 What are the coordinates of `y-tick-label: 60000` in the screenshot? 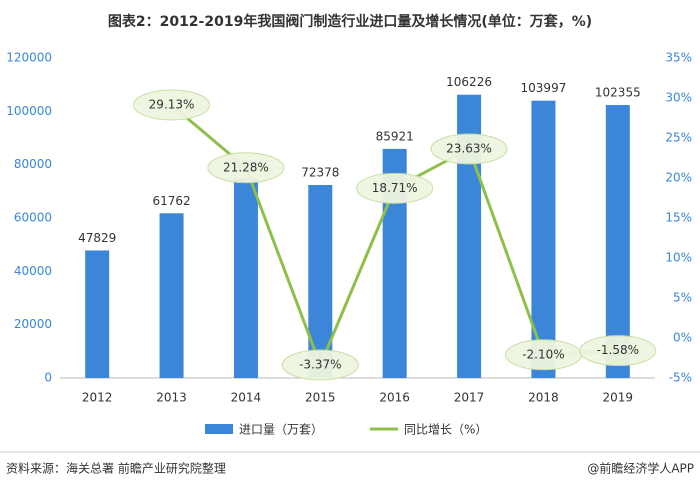 It's located at (33, 218).